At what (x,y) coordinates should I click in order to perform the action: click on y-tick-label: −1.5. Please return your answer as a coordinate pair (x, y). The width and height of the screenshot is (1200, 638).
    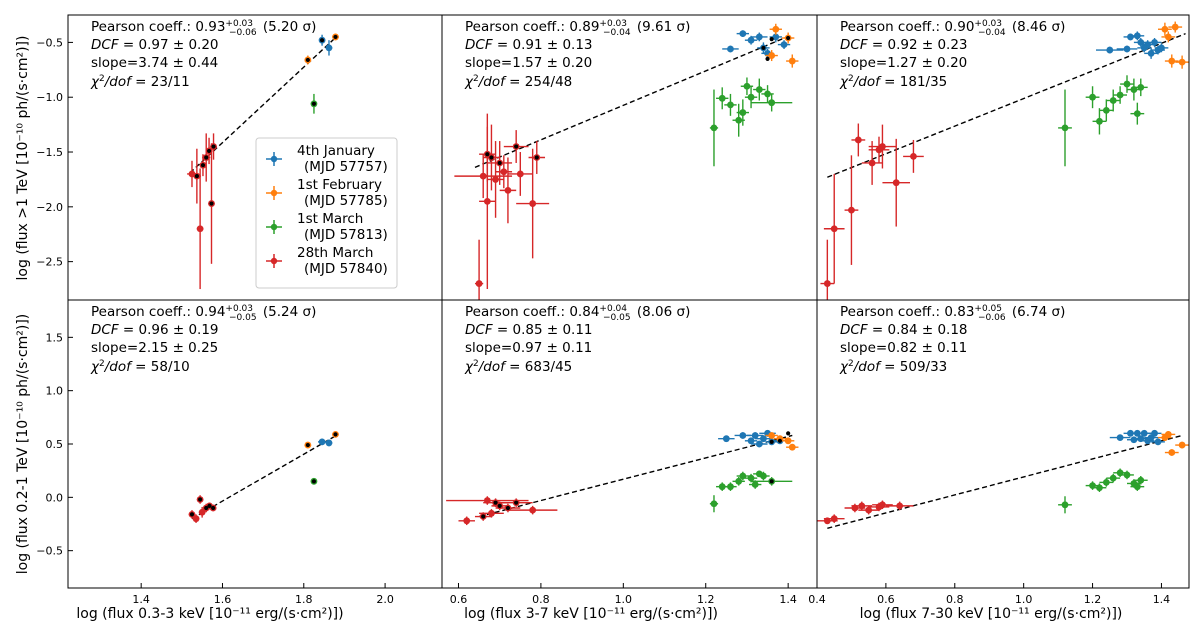
    Looking at the image, I should click on (49, 152).